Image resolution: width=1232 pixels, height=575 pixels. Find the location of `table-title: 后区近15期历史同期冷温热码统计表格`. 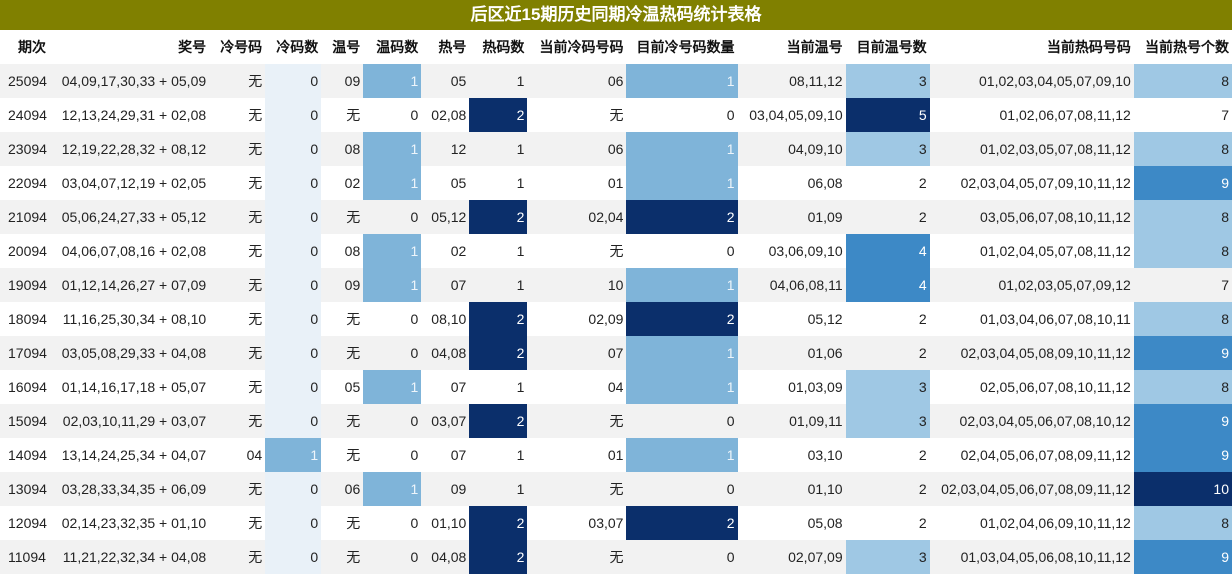

table-title: 后区近15期历史同期冷温热码统计表格 is located at coordinates (616, 15).